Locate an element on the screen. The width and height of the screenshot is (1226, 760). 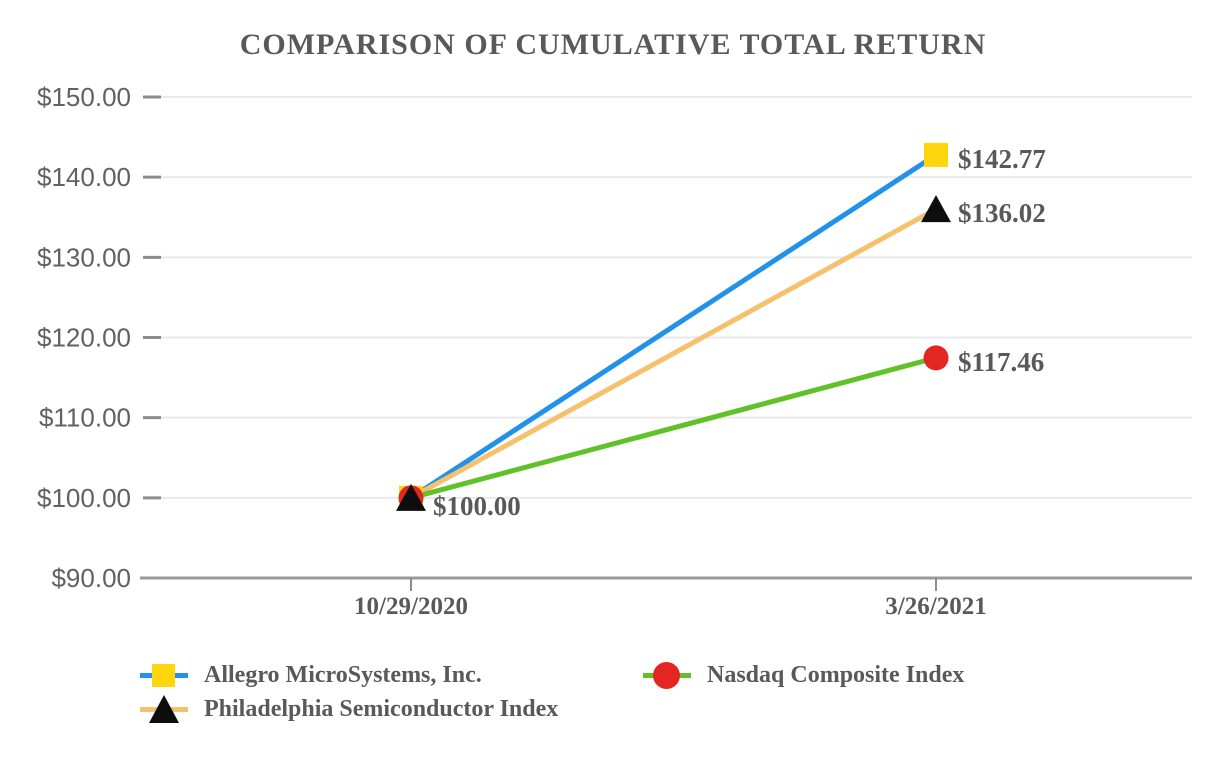
legend-triangle-icon is located at coordinates (164, 709).